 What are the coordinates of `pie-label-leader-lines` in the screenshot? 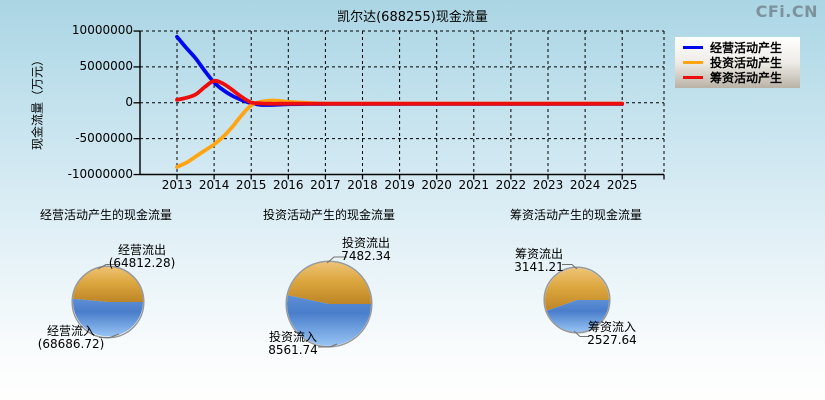 It's located at (343, 302).